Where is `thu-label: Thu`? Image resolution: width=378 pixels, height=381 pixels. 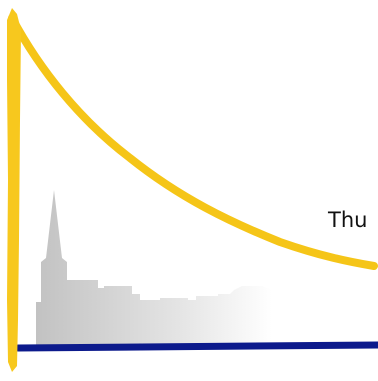 thu-label: Thu is located at coordinates (348, 220).